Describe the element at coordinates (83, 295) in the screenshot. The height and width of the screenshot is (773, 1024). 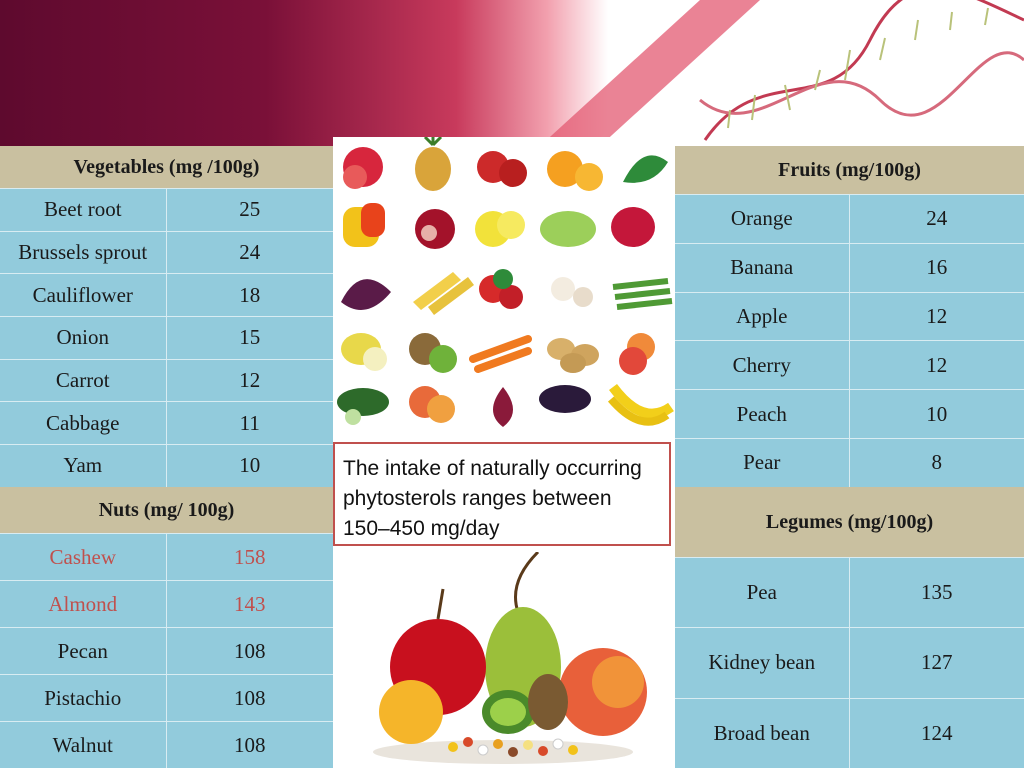
I see `item-name: Cauliflower` at that location.